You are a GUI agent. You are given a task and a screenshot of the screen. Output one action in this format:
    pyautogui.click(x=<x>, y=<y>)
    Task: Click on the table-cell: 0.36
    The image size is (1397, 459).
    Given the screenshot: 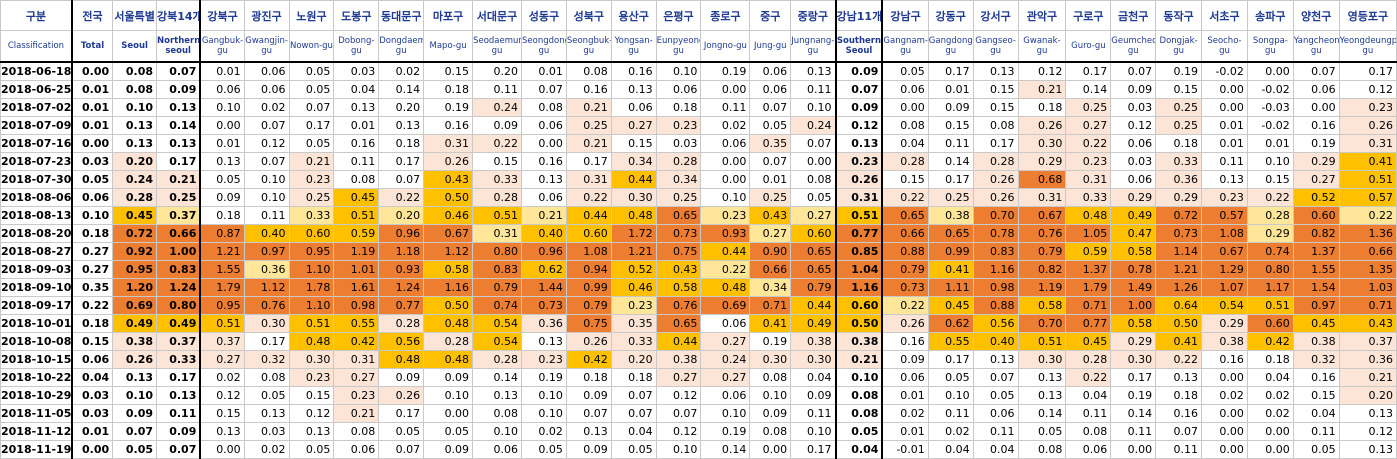 What is the action you would take?
    pyautogui.click(x=1179, y=179)
    